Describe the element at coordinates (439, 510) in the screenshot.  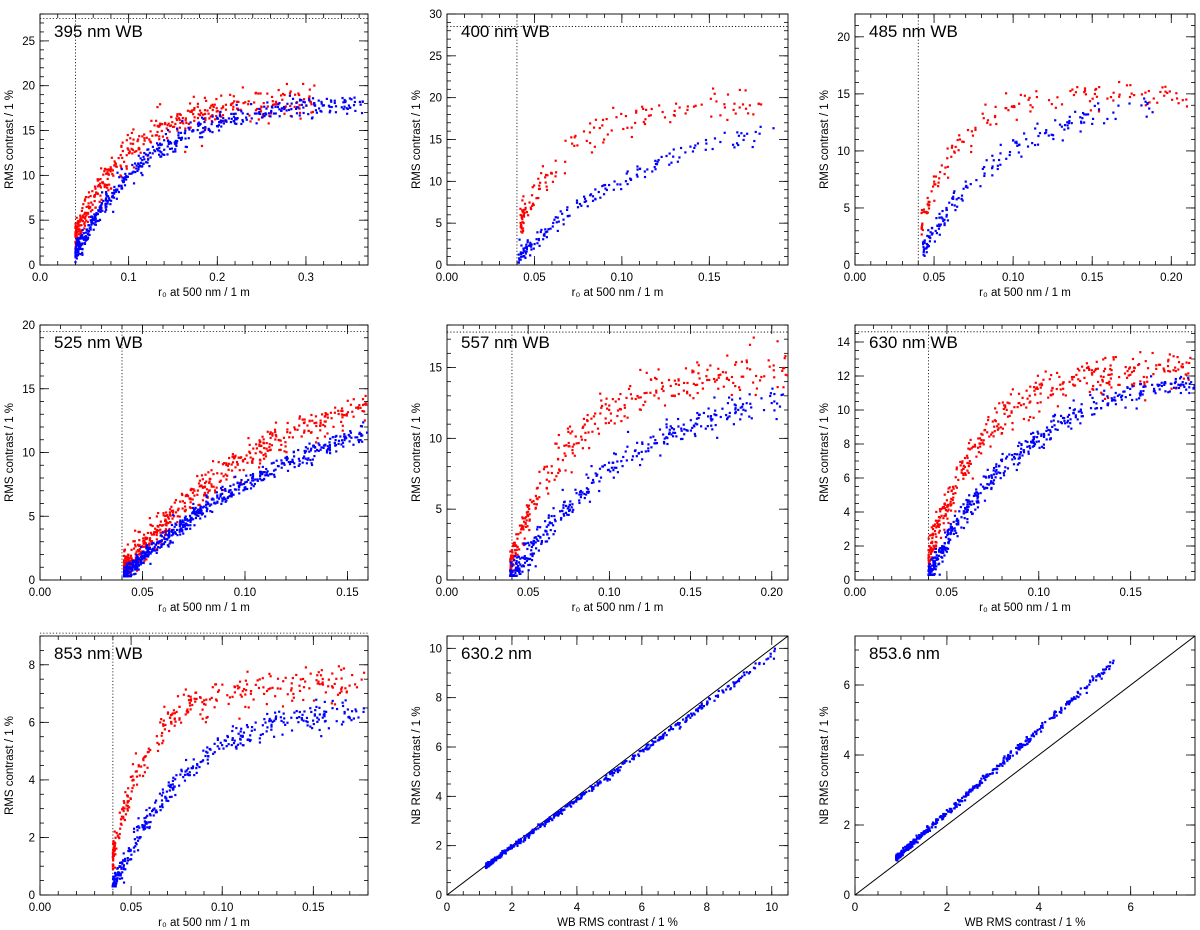
I see `y-tick-label: 5` at that location.